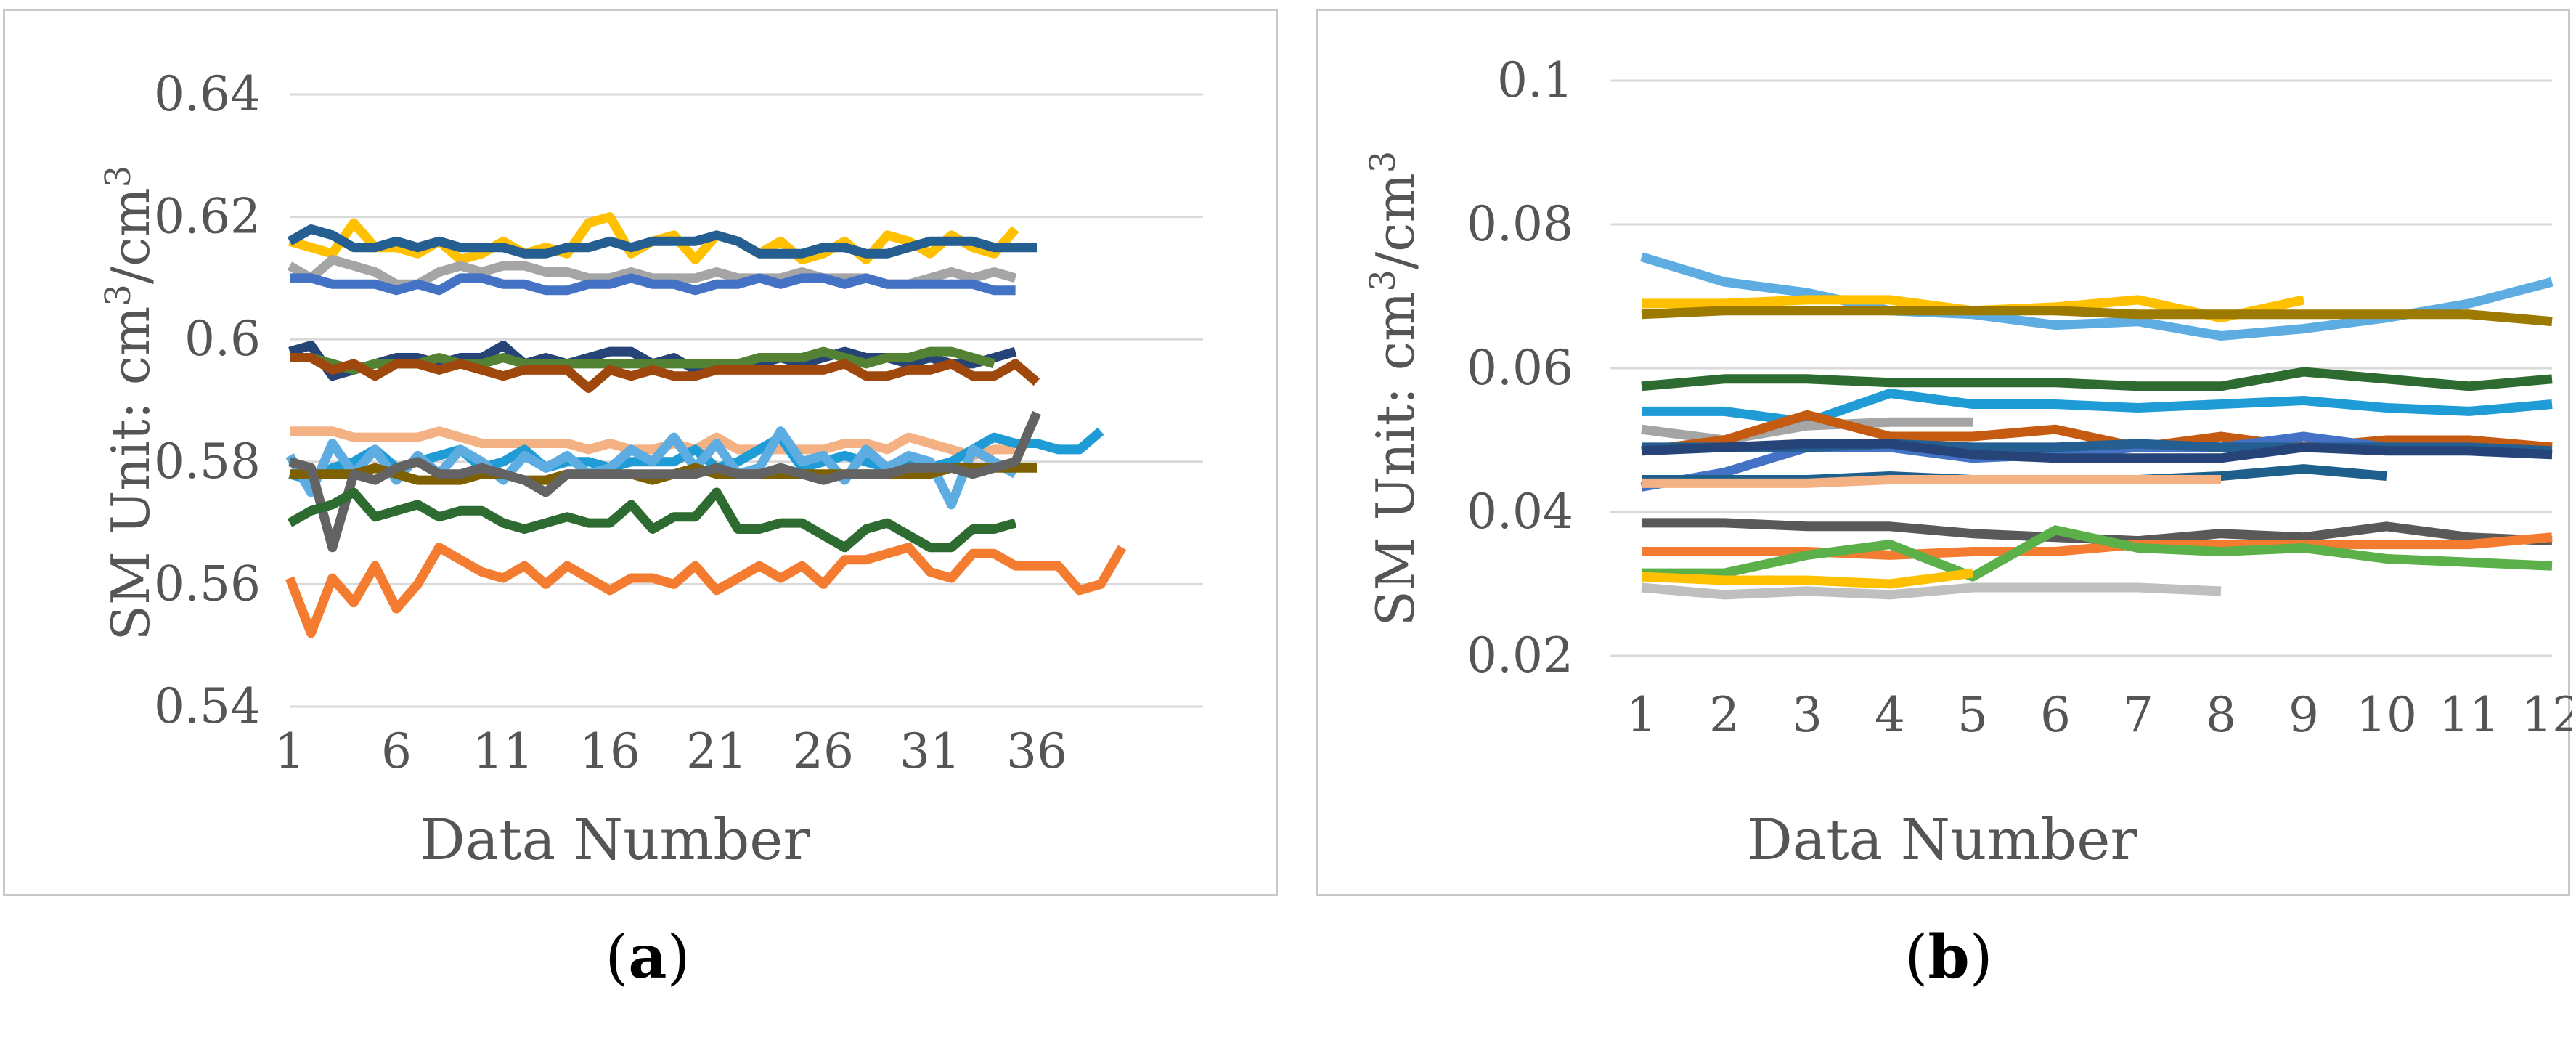  What do you see at coordinates (1036, 751) in the screenshot?
I see `x-tick-label: 36` at bounding box center [1036, 751].